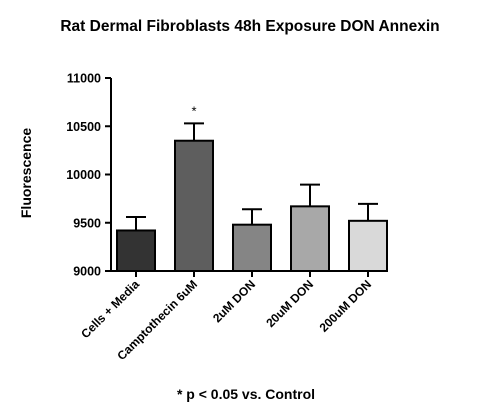 The width and height of the screenshot is (491, 420). What do you see at coordinates (346, 306) in the screenshot?
I see `category-label: 200uM DON` at bounding box center [346, 306].